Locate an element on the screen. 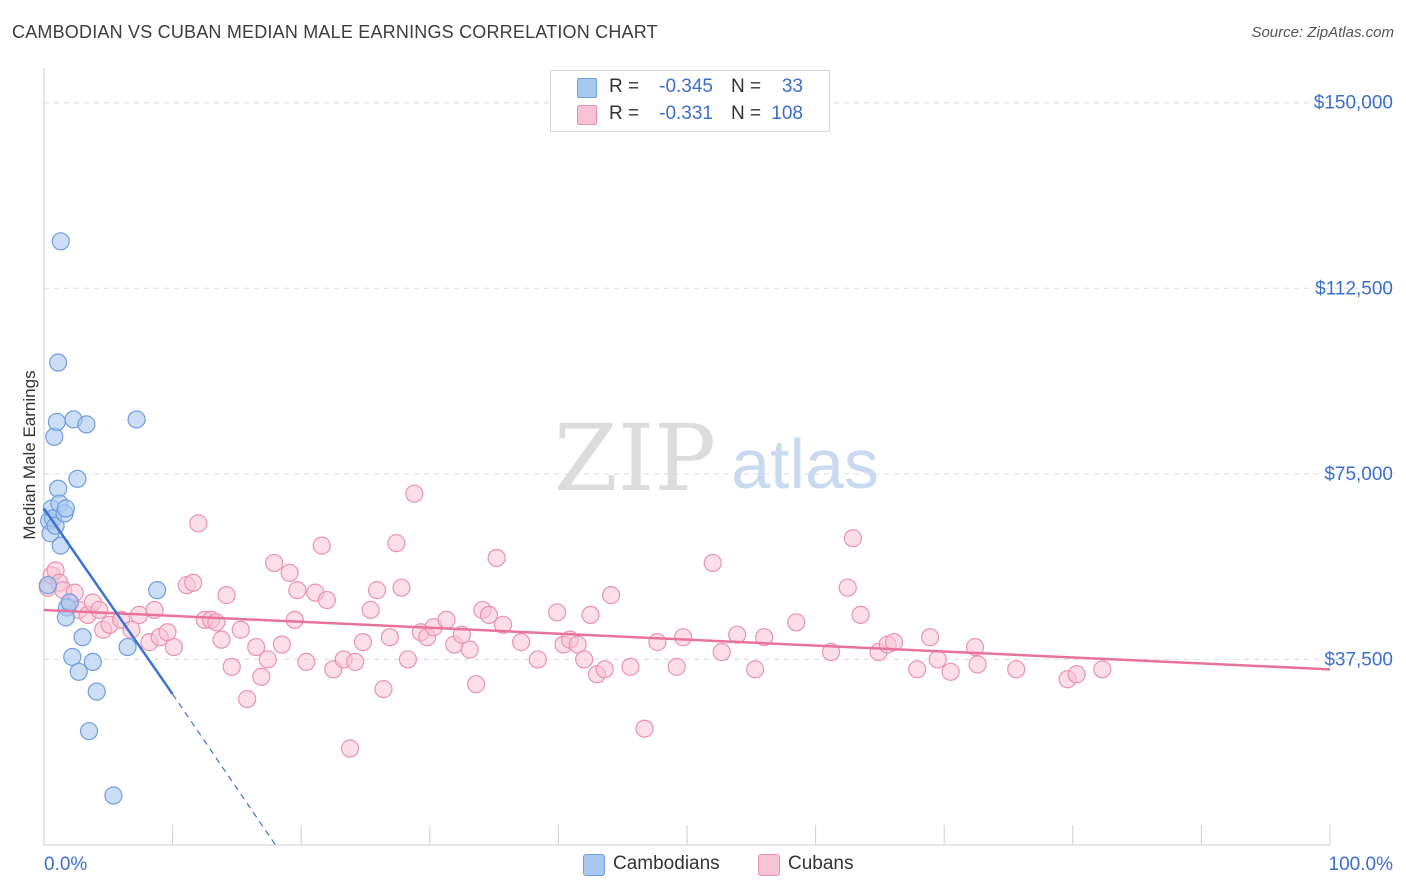  y-tick-label: $75,000 is located at coordinates (1358, 474).